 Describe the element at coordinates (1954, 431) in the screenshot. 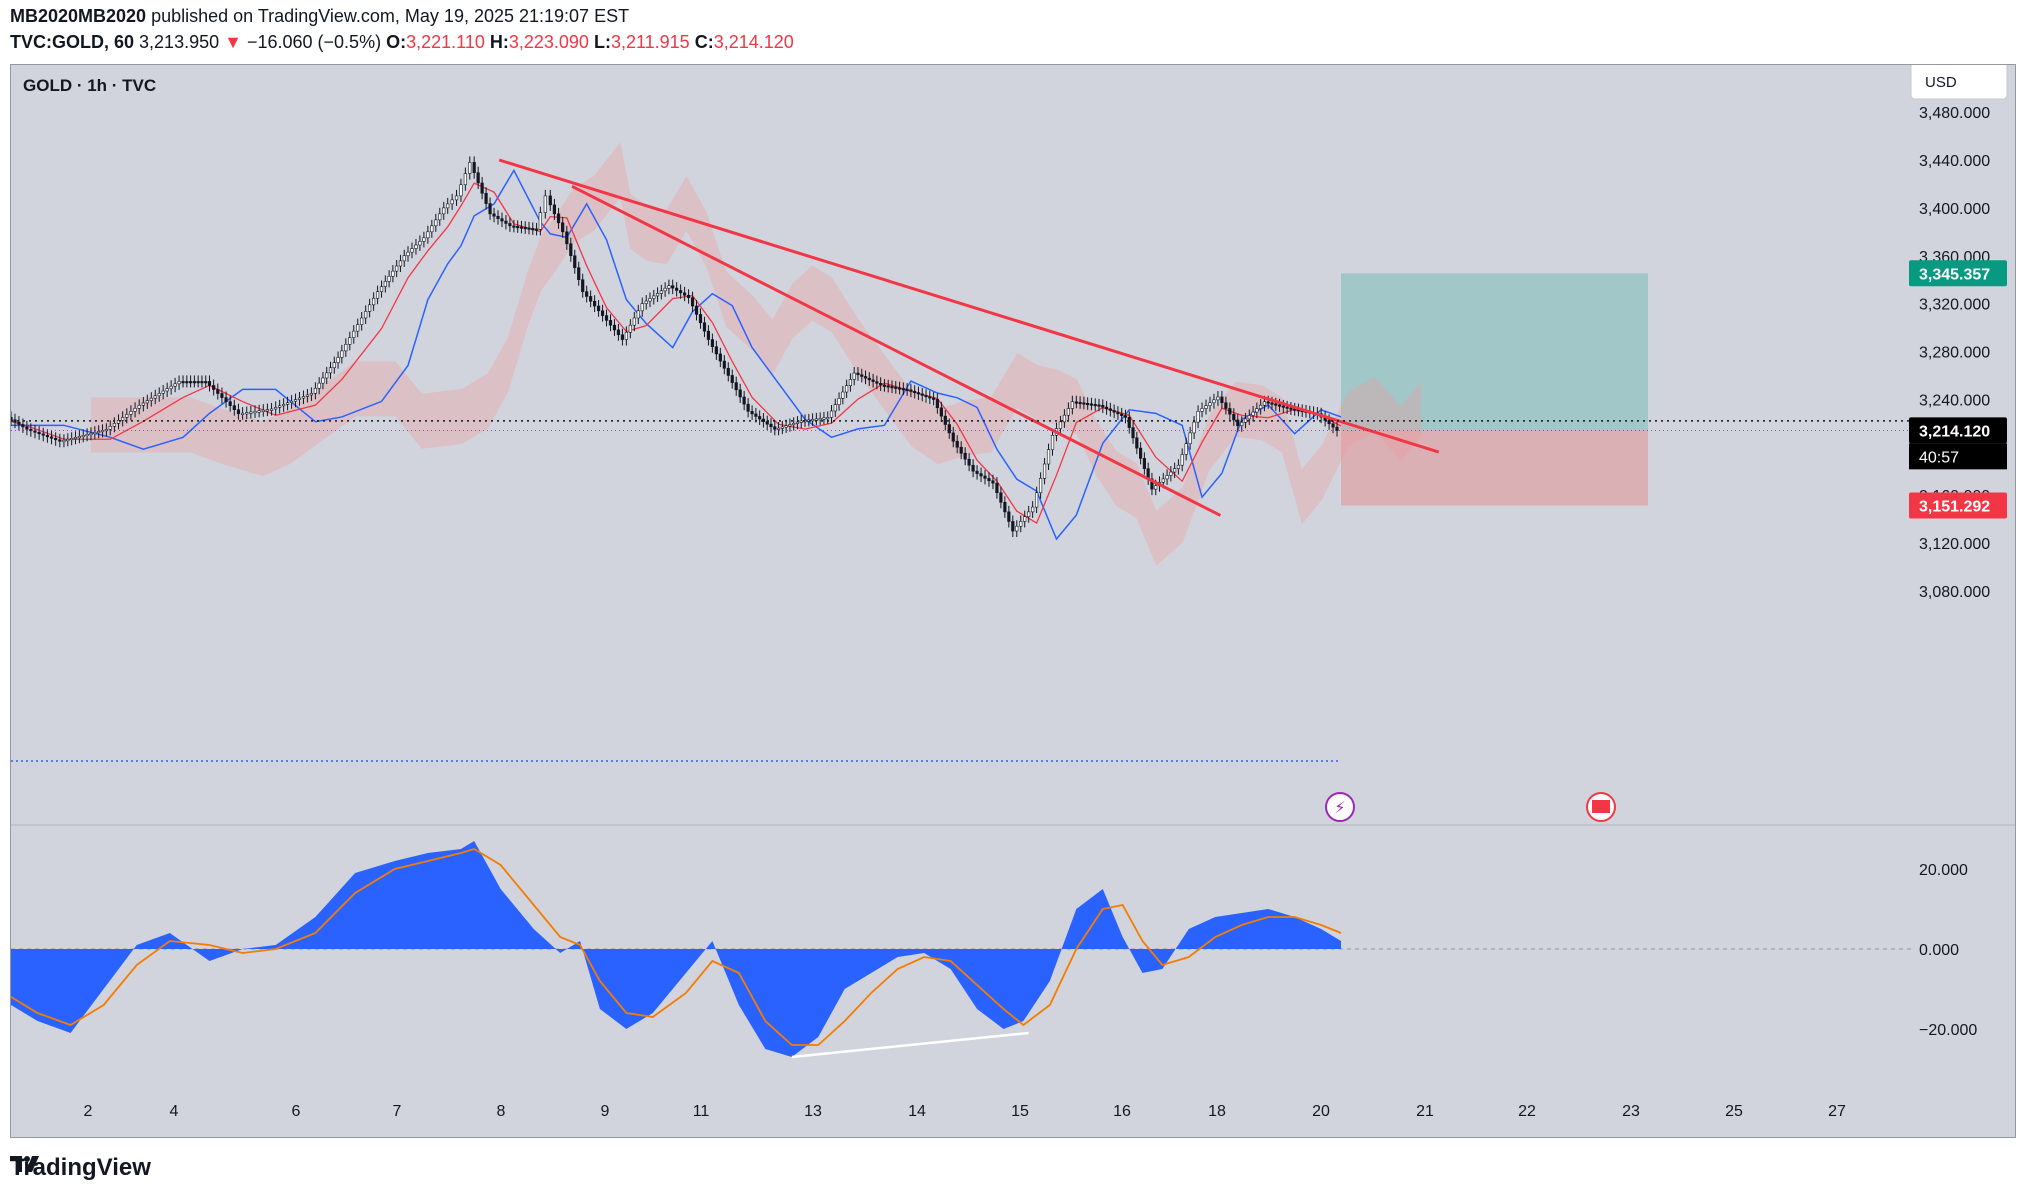

I see `current-price-label: 3,214.120` at that location.